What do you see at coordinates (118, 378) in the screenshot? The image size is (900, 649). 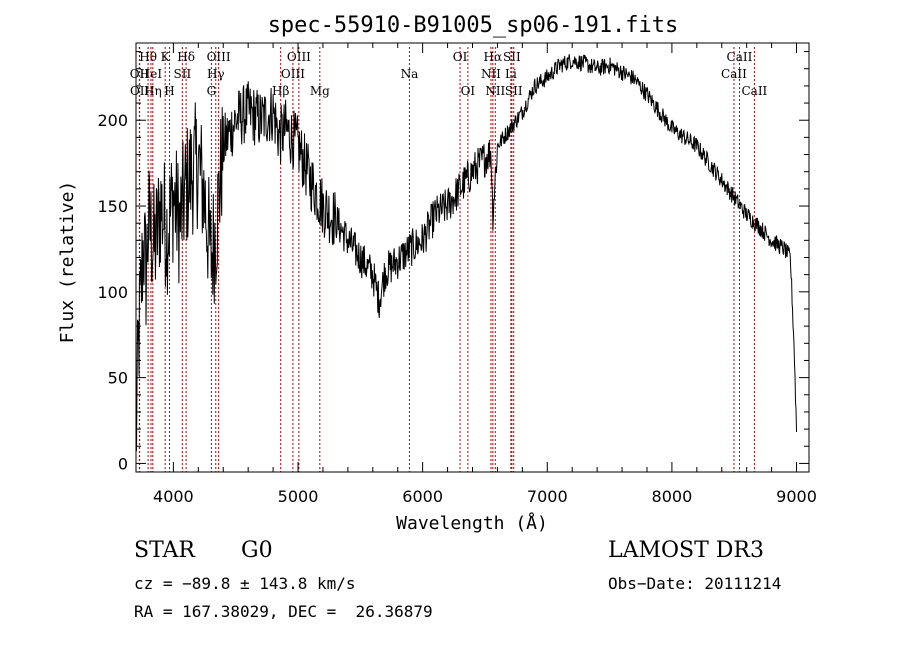 I see `y-tick-label: 50` at bounding box center [118, 378].